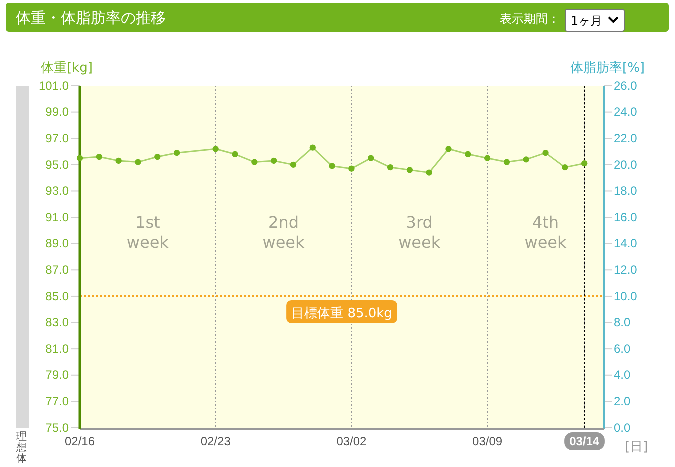  Describe the element at coordinates (58, 401) in the screenshot. I see `y-tick-label: 77.0` at that location.